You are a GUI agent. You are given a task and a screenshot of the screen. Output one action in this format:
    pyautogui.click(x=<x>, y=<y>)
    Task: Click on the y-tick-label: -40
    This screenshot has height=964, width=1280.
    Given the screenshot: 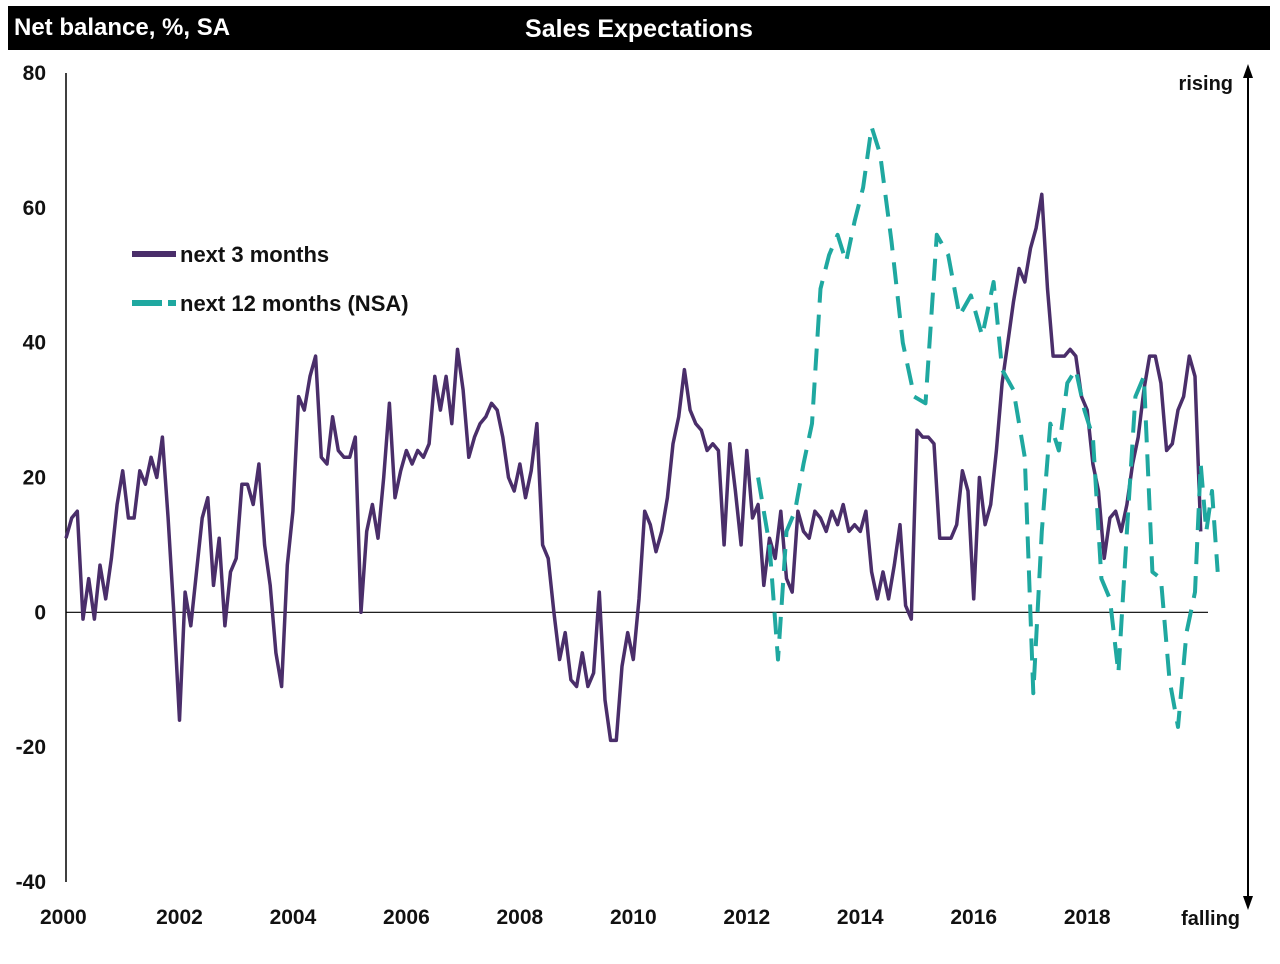 What is the action you would take?
    pyautogui.click(x=31, y=882)
    